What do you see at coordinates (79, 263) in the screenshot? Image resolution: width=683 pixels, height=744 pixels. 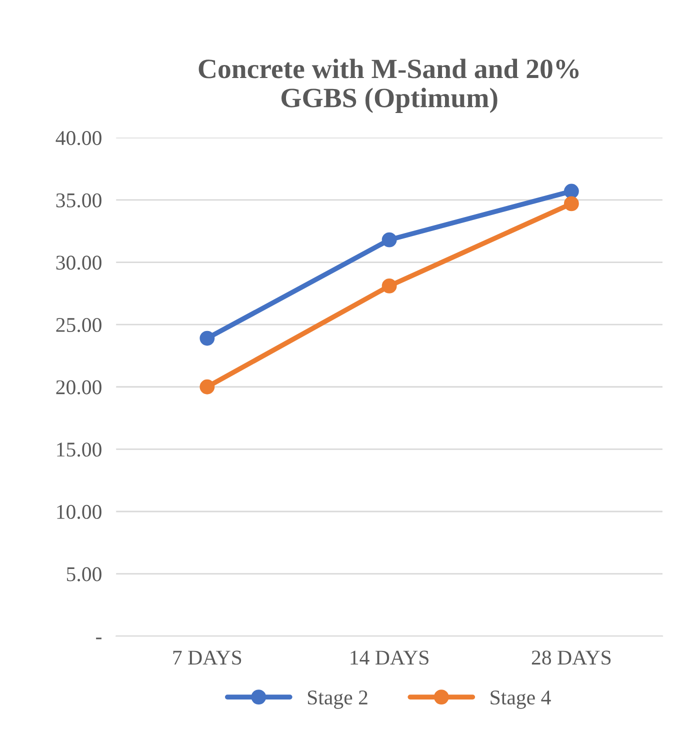 I see `y-tick-label: 30.00` at bounding box center [79, 263].